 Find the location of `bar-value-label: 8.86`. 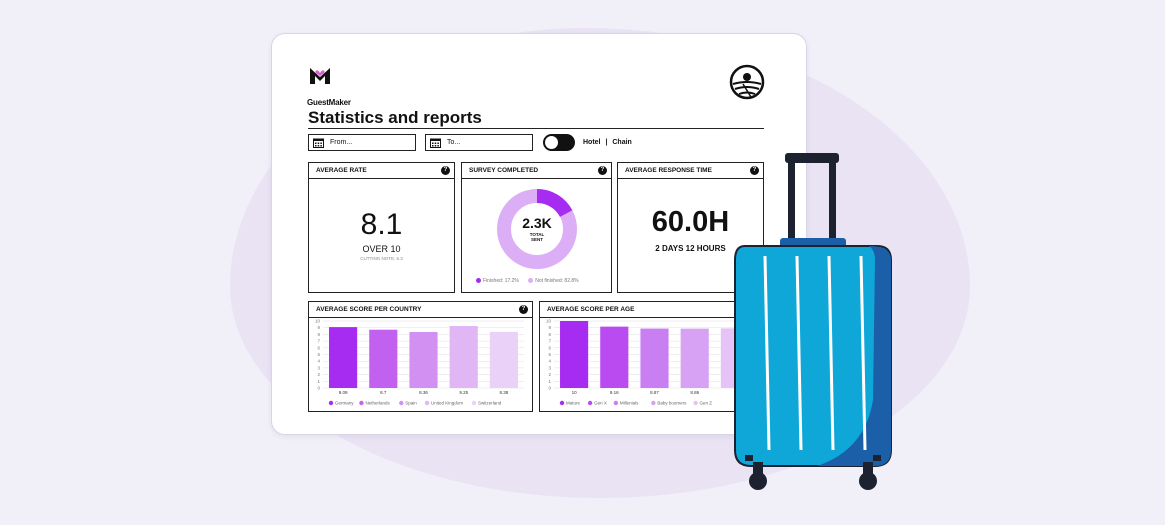

bar-value-label: 8.86 is located at coordinates (694, 392).